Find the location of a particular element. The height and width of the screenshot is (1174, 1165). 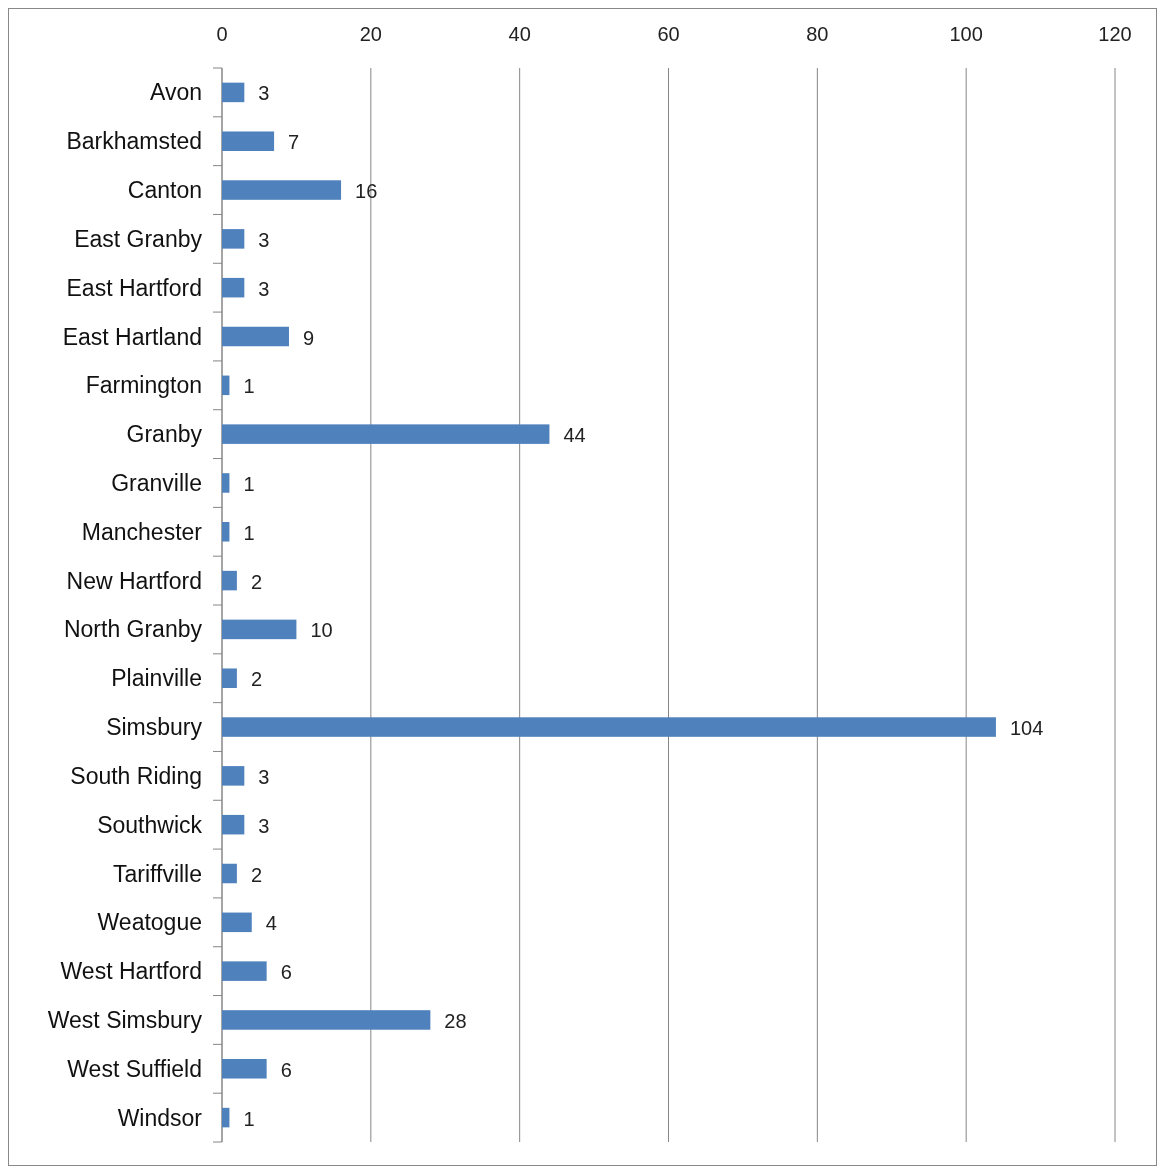

x-tick-label: 60 is located at coordinates (668, 34).